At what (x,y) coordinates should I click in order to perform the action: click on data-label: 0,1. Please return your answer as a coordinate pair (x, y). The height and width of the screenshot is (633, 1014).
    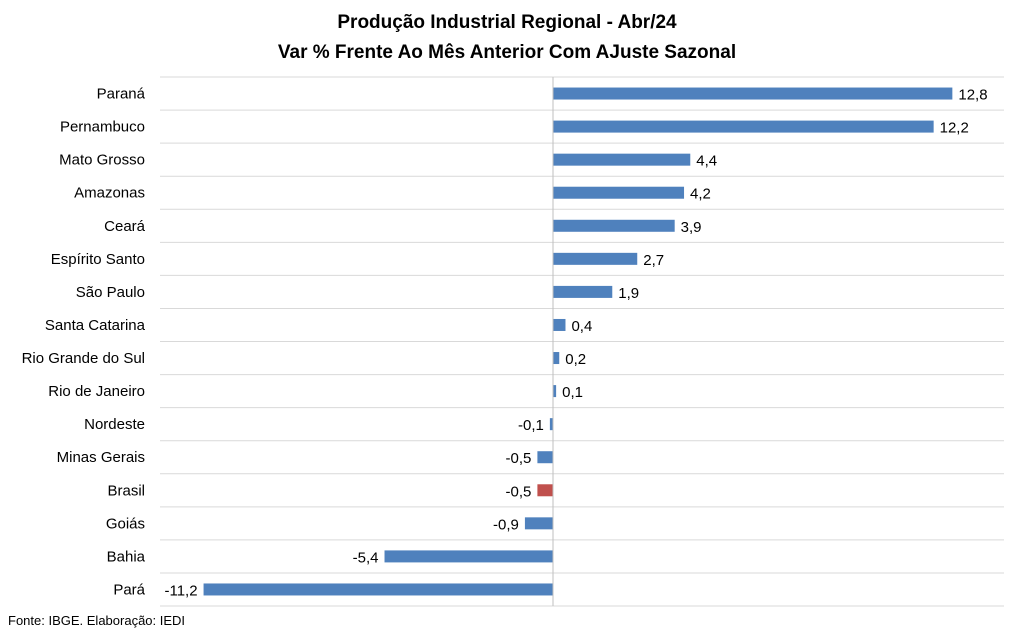
    Looking at the image, I should click on (572, 392).